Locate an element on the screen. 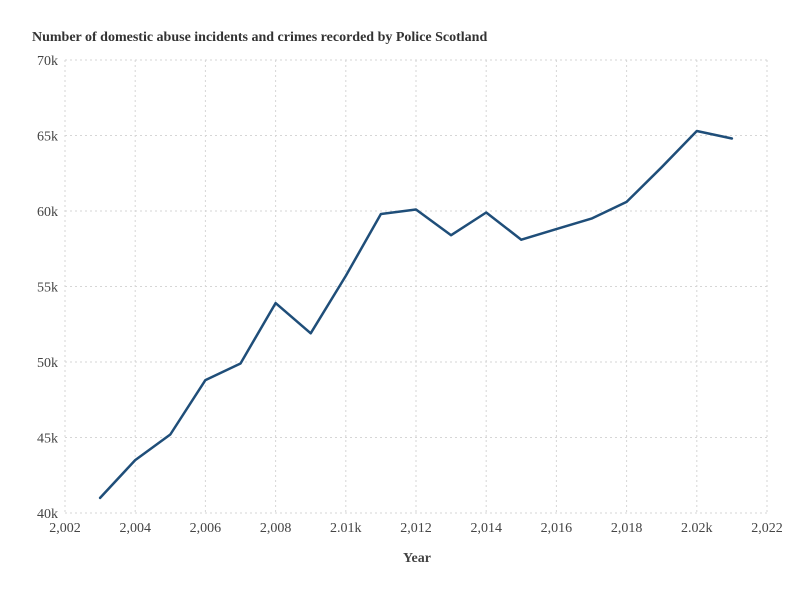 The height and width of the screenshot is (600, 800). y-tick-label: 65k is located at coordinates (47, 137).